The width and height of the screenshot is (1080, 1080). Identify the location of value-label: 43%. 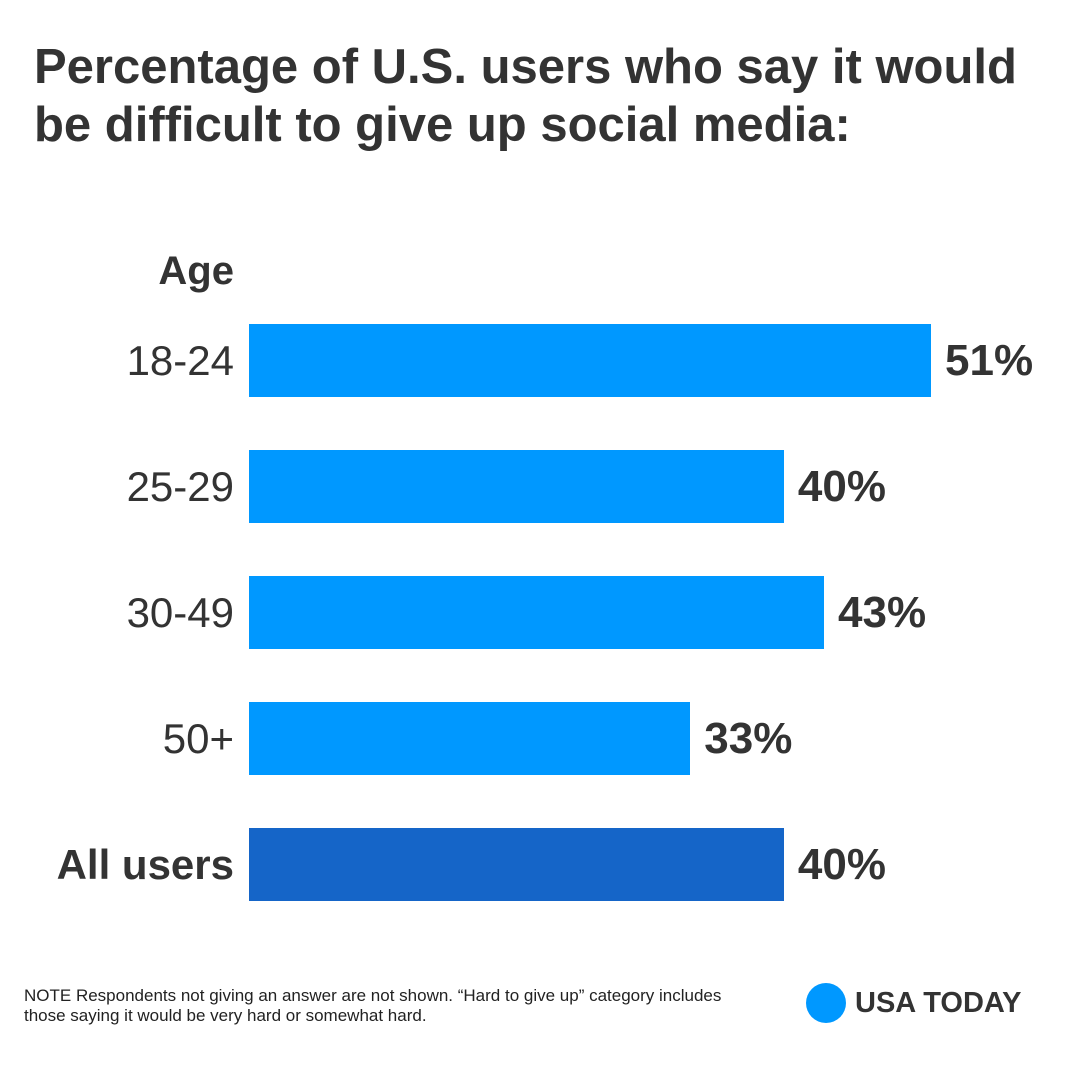
(882, 612).